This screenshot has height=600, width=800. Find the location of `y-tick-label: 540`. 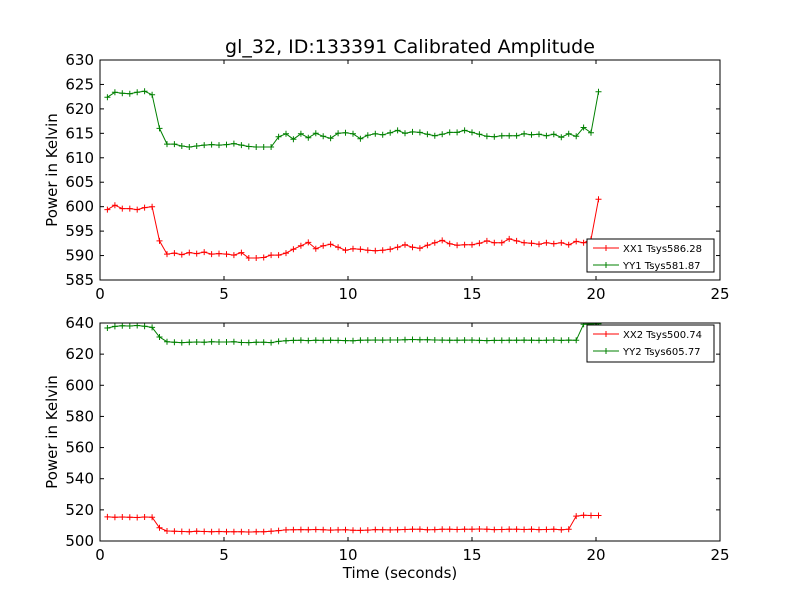

y-tick-label: 540 is located at coordinates (79, 479).